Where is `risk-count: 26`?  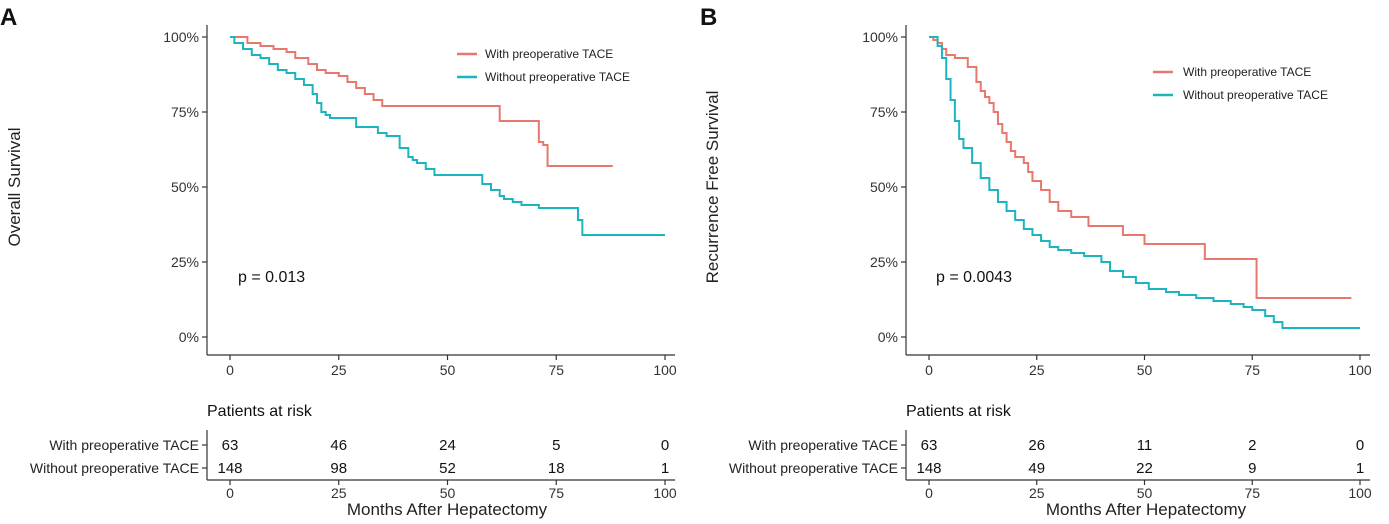 risk-count: 26 is located at coordinates (1036, 445).